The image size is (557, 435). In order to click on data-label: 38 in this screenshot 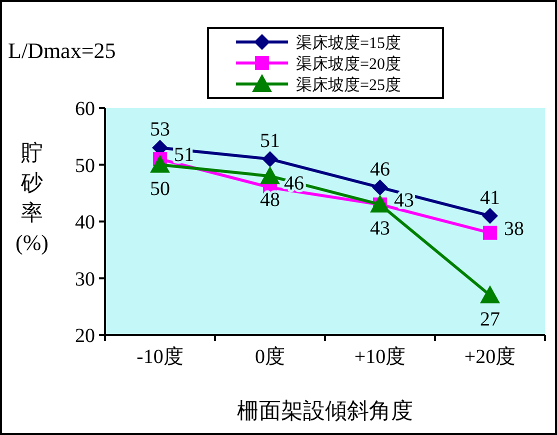, I will do `click(514, 229)`.